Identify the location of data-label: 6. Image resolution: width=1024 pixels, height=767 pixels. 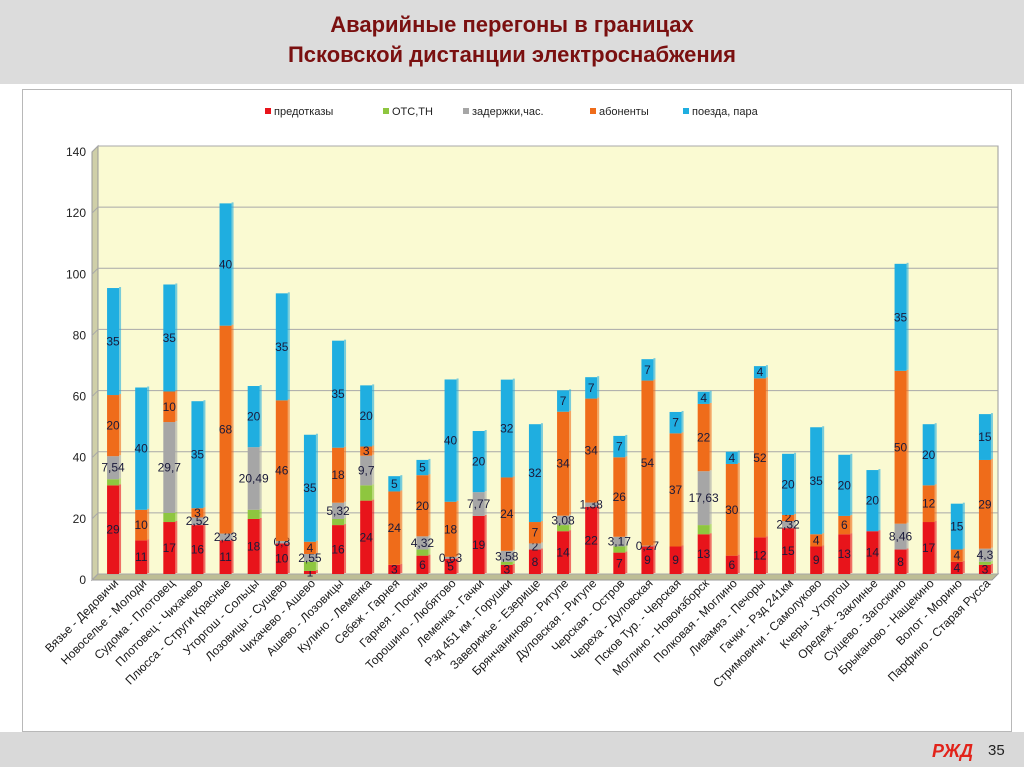
(422, 565).